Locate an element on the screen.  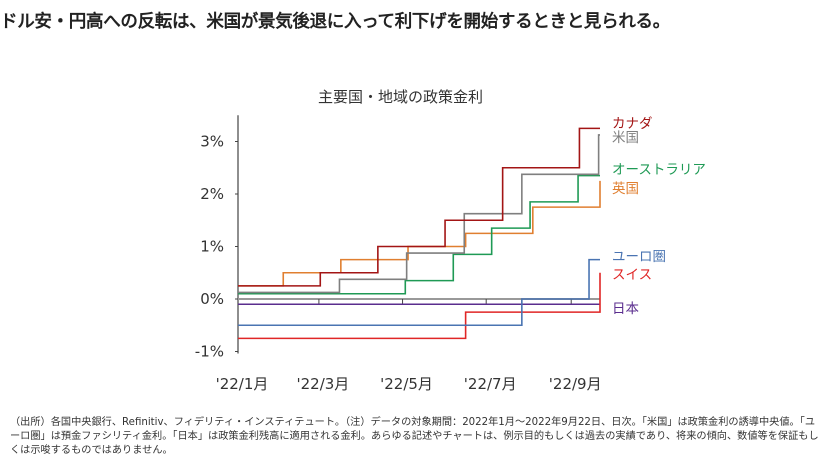
series-label: カナダ is located at coordinates (632, 124).